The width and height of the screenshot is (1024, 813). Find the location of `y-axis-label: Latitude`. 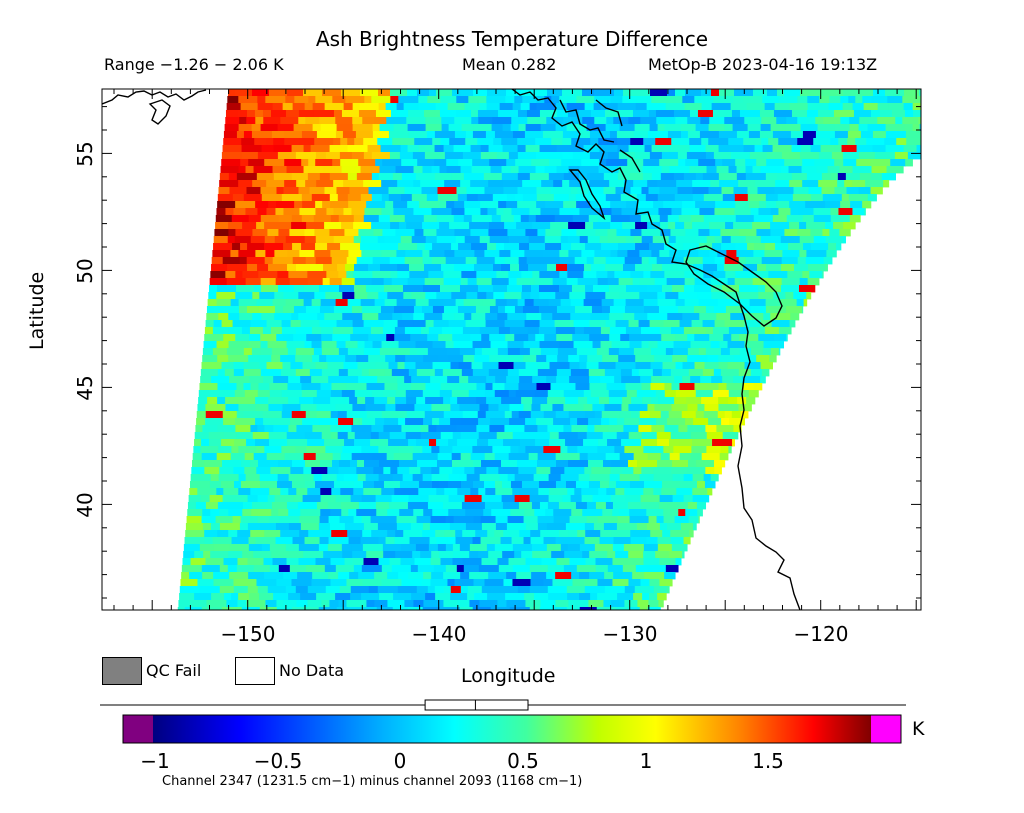

y-axis-label: Latitude is located at coordinates (37, 310).